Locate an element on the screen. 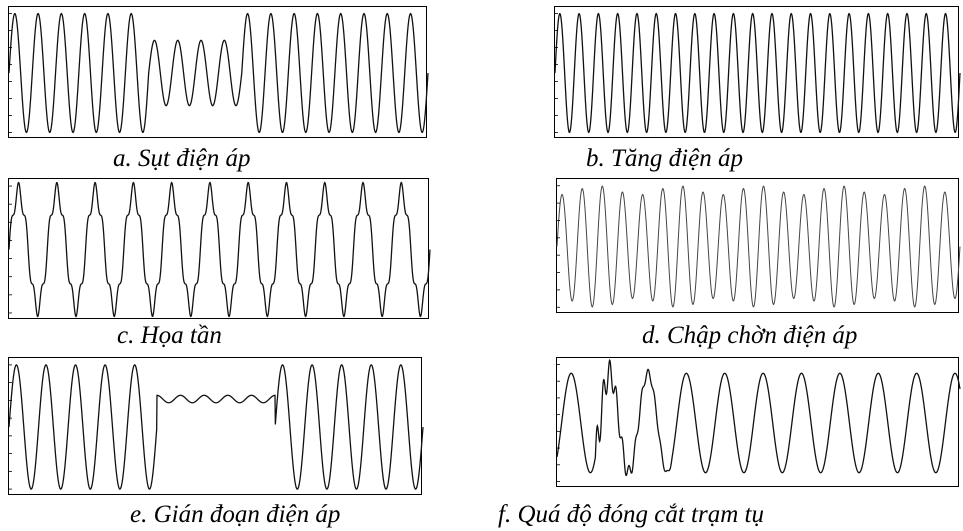 This screenshot has width=963, height=531. plot-swell is located at coordinates (757, 72).